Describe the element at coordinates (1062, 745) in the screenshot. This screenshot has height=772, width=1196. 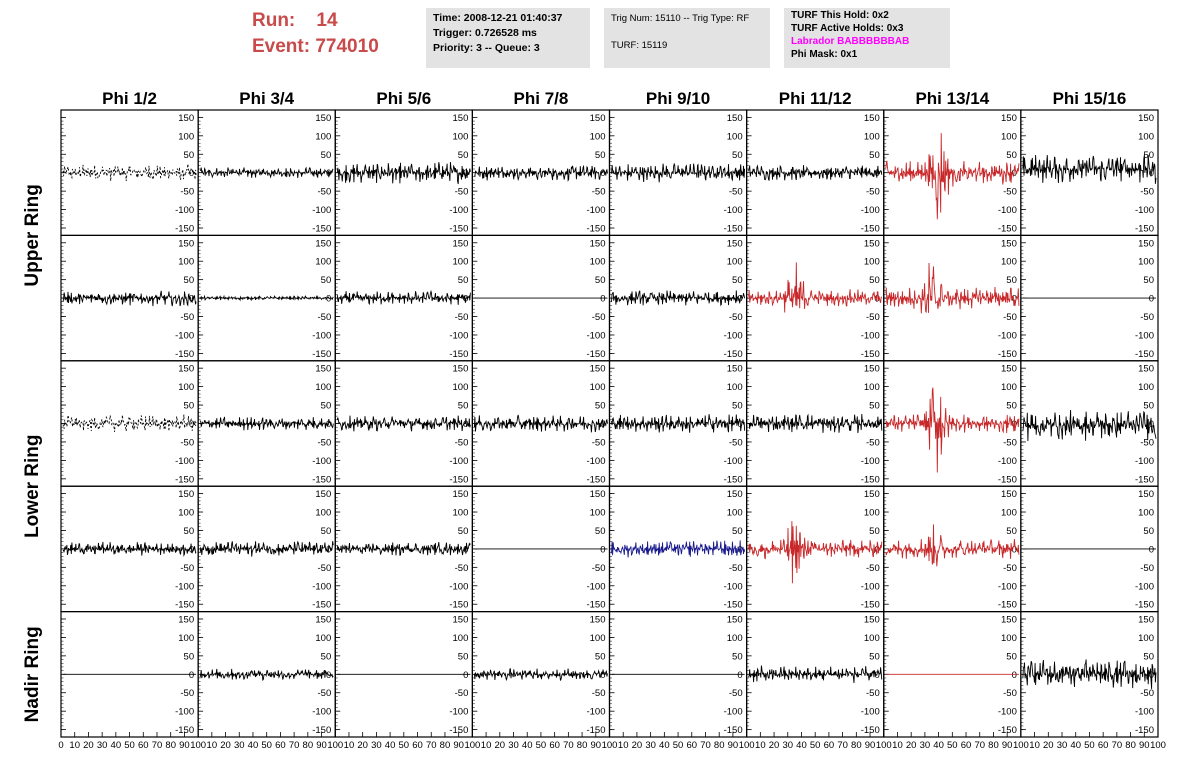
I see `x-tick-label: 30` at that location.